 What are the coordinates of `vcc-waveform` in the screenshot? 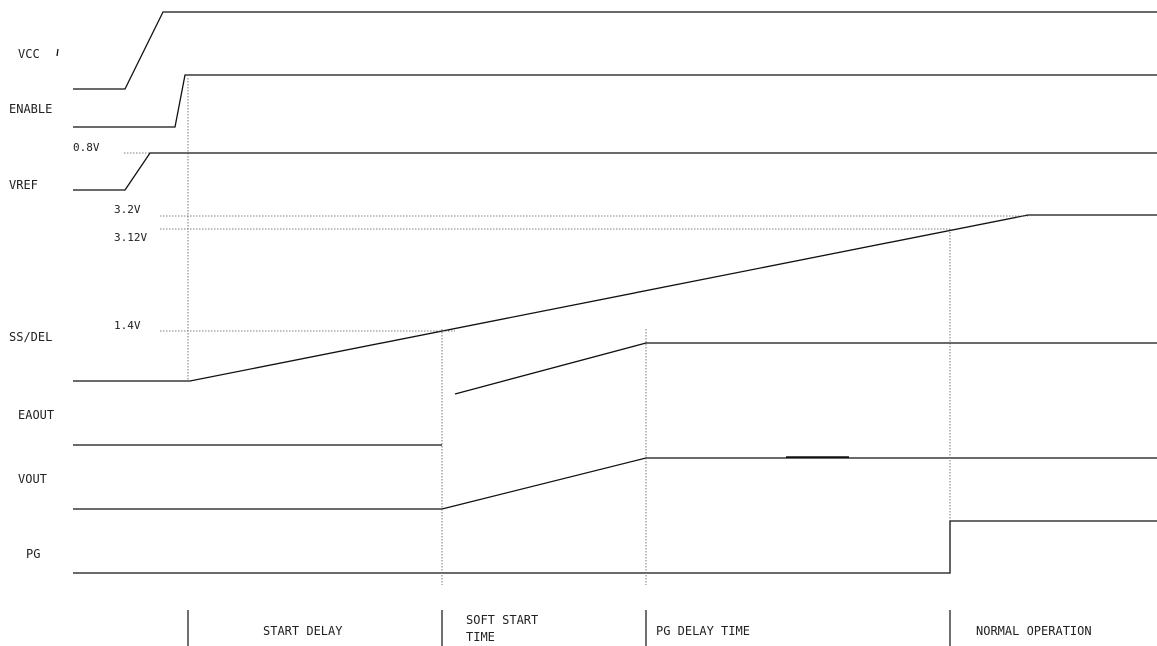 It's located at (615, 50).